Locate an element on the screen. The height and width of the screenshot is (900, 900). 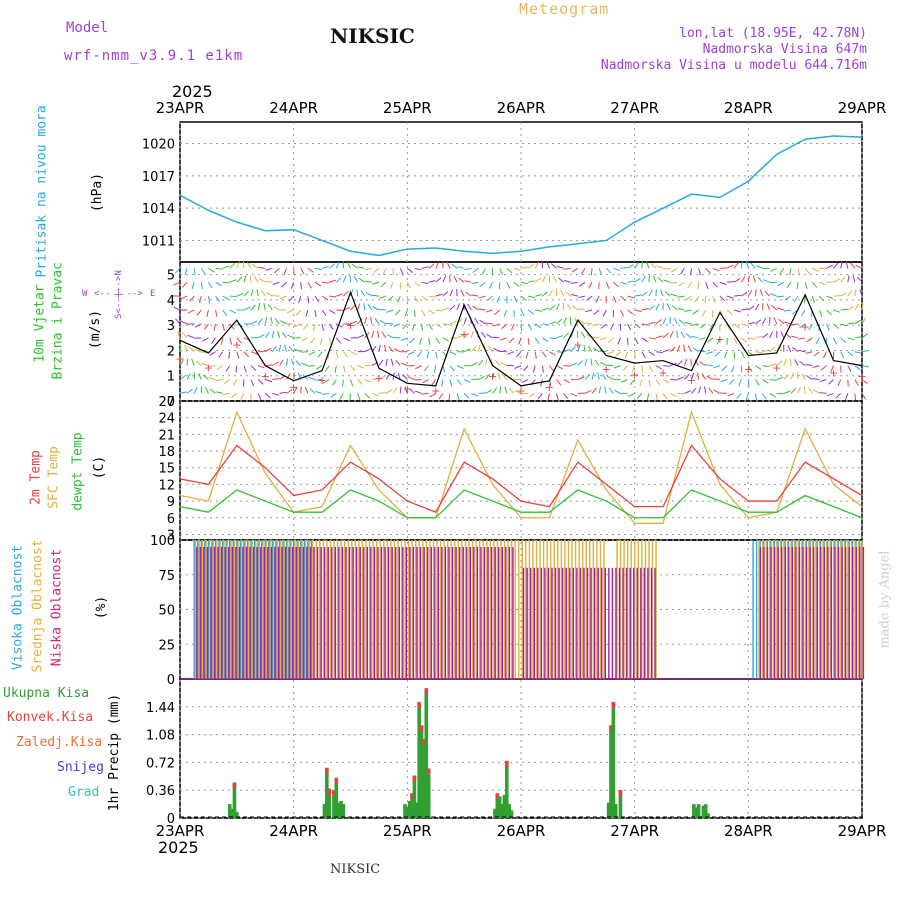
conv-precip-bar is located at coordinates (419, 705).